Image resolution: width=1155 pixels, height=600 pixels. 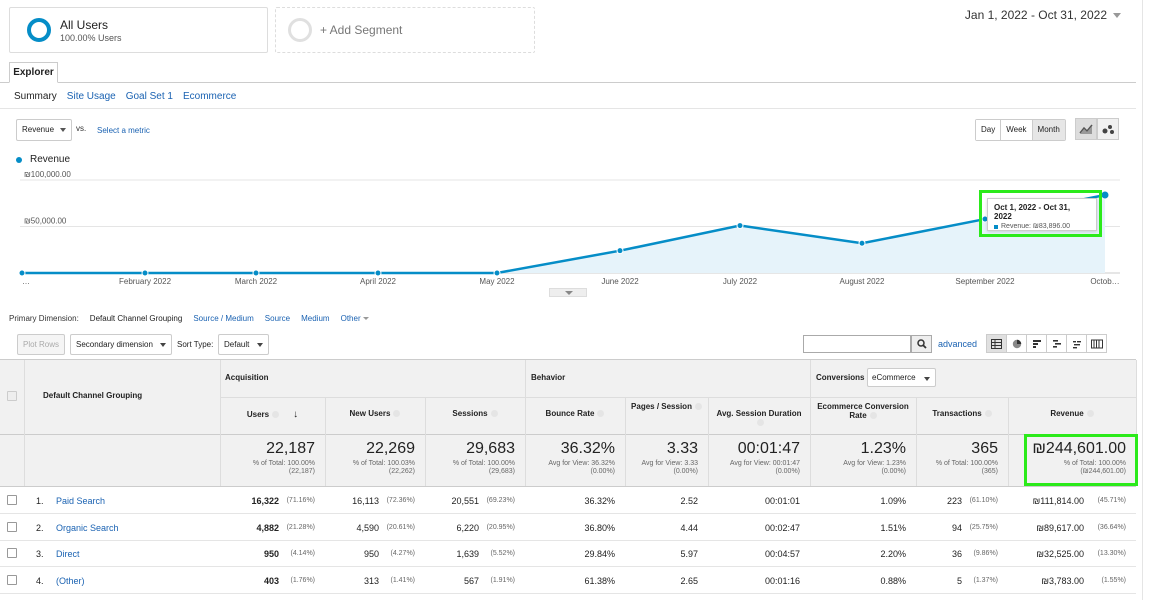 What do you see at coordinates (996, 343) in the screenshot?
I see `table-view-icon` at bounding box center [996, 343].